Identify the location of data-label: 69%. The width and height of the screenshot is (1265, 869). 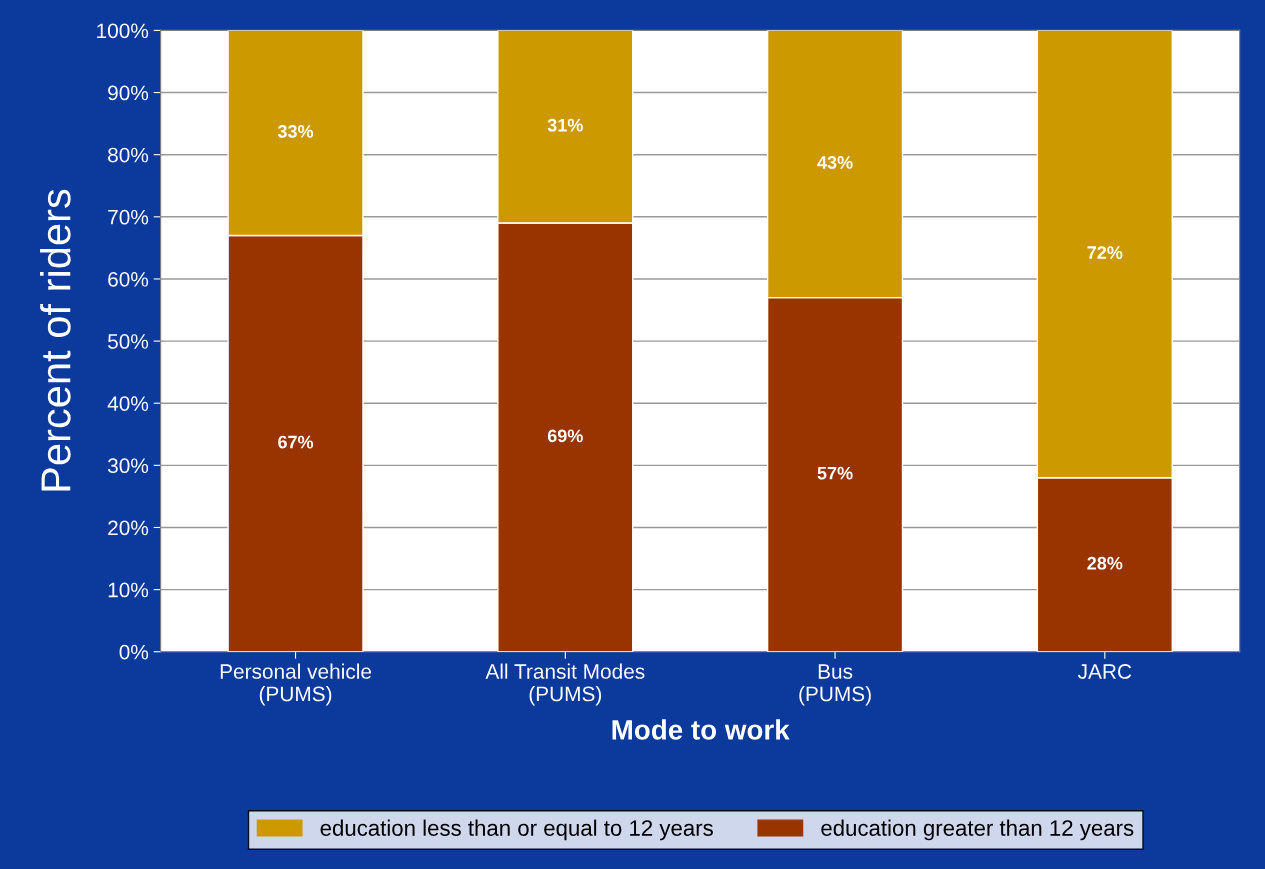
(565, 436).